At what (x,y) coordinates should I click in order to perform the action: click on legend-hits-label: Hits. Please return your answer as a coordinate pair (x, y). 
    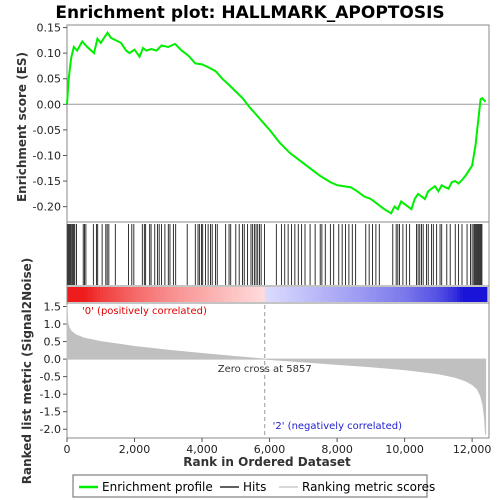
    Looking at the image, I should click on (254, 487).